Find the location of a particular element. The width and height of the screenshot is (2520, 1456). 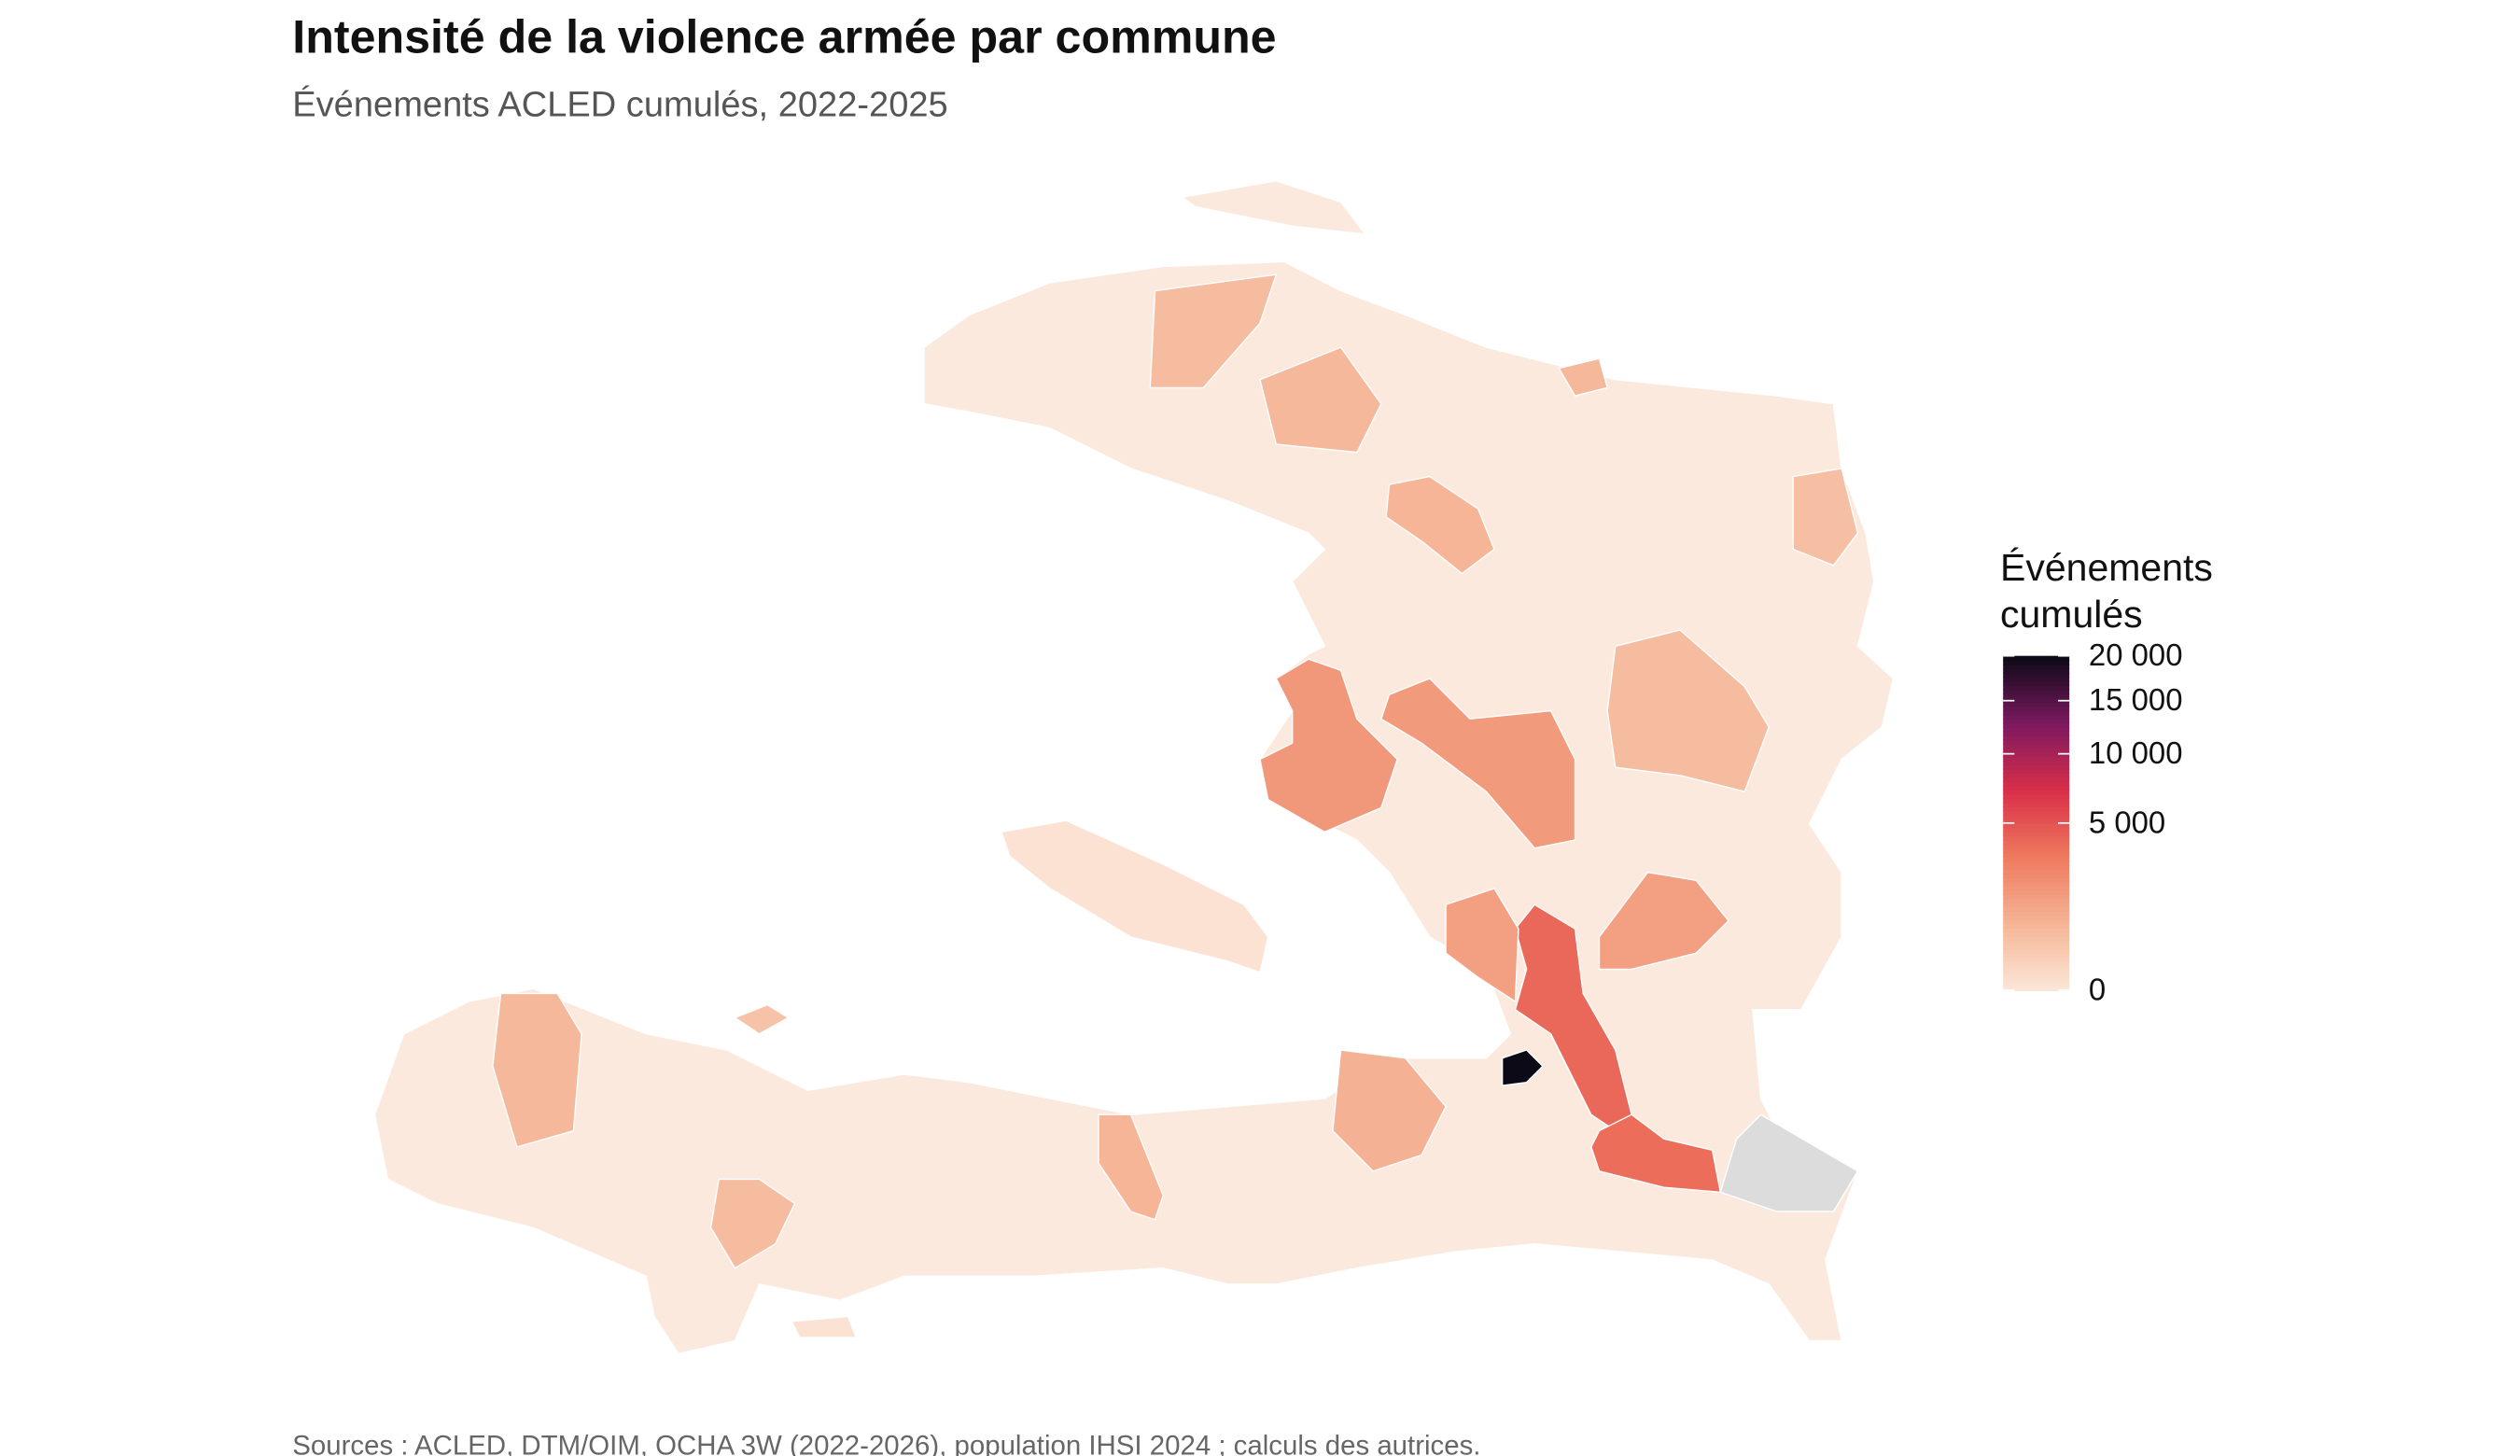

legend-tick-label: 5 000 is located at coordinates (2127, 822).